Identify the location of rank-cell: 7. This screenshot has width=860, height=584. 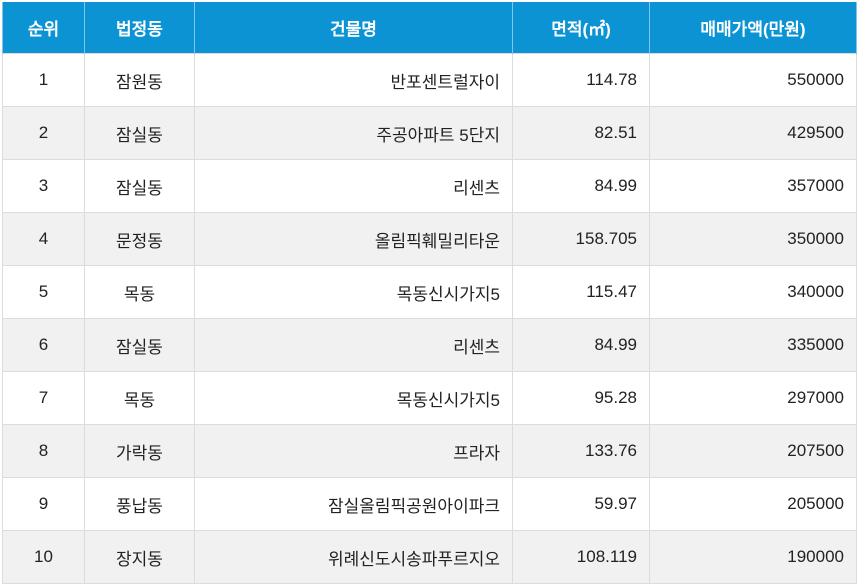
(43, 398).